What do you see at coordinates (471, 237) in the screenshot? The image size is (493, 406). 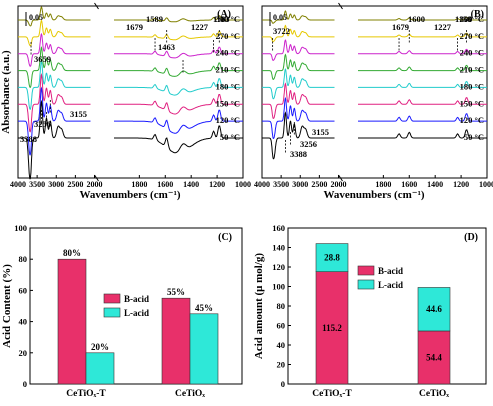 I see `panel-label-d: (D)` at bounding box center [471, 237].